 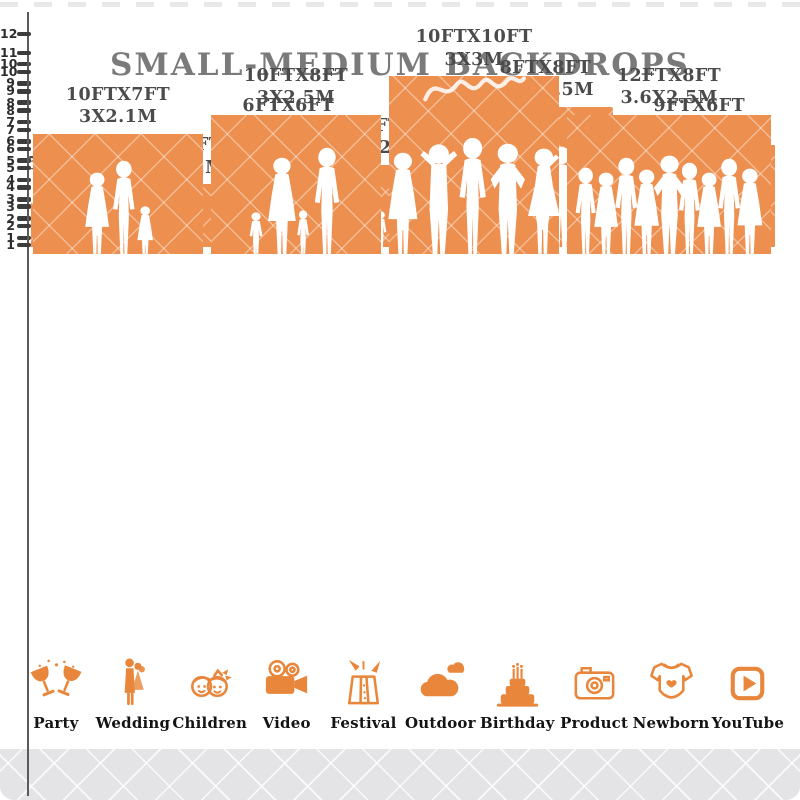 What do you see at coordinates (442, 679) in the screenshot?
I see `outdoor-icon` at bounding box center [442, 679].